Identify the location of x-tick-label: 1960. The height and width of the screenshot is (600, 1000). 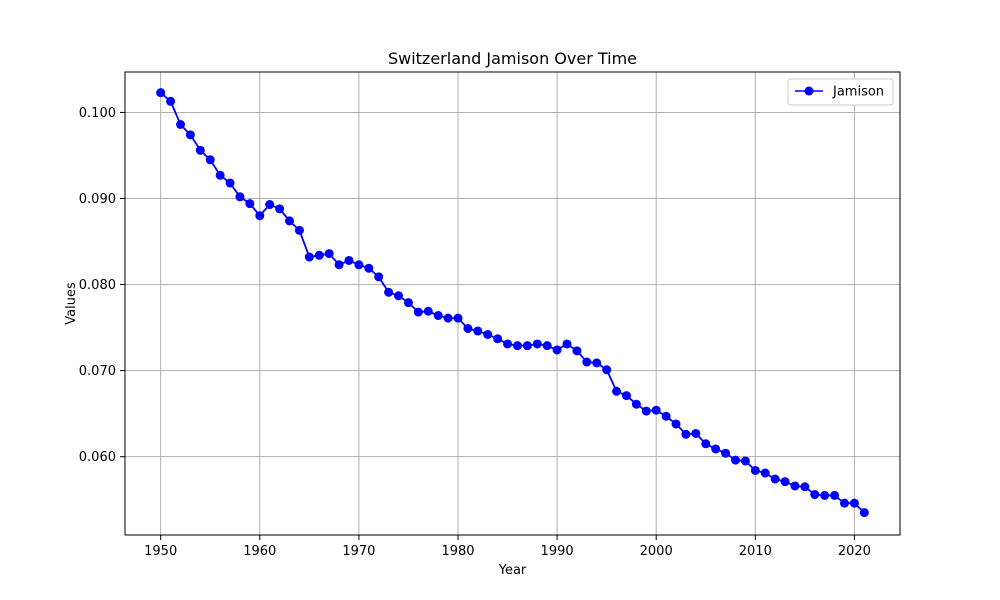
(259, 551).